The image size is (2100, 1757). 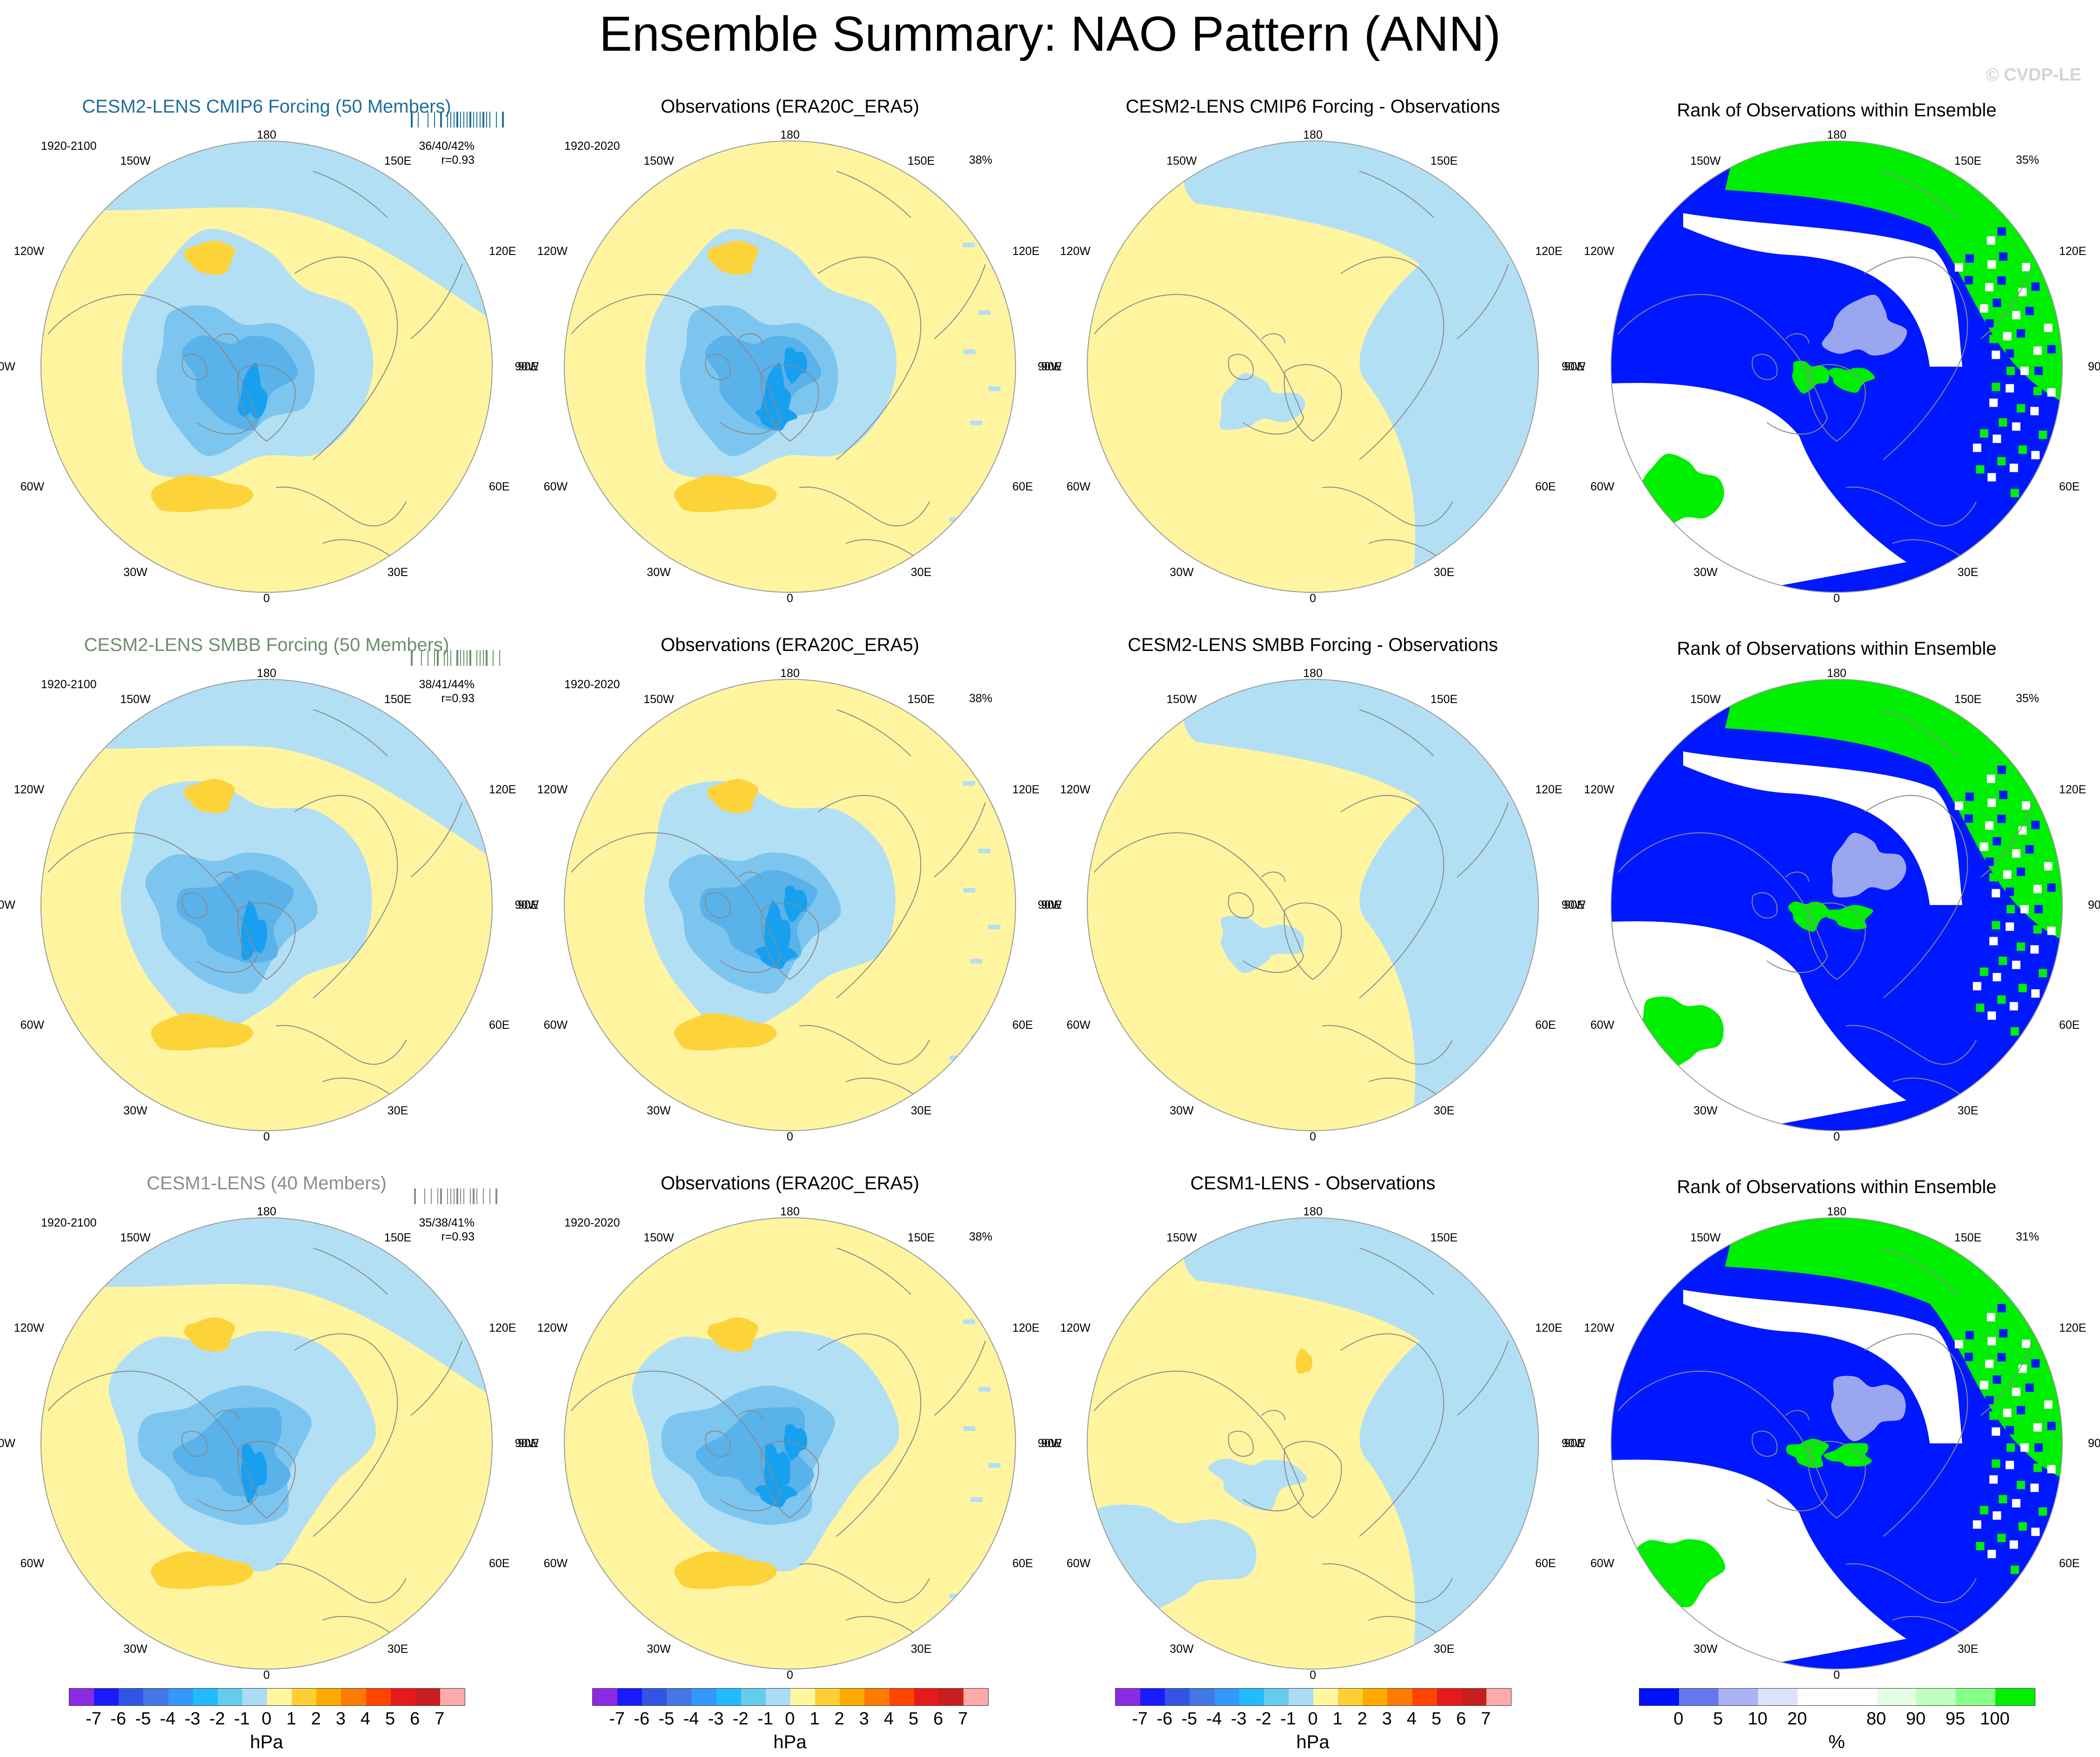 I want to click on diff-lon-label: 60W, so click(x=1078, y=486).